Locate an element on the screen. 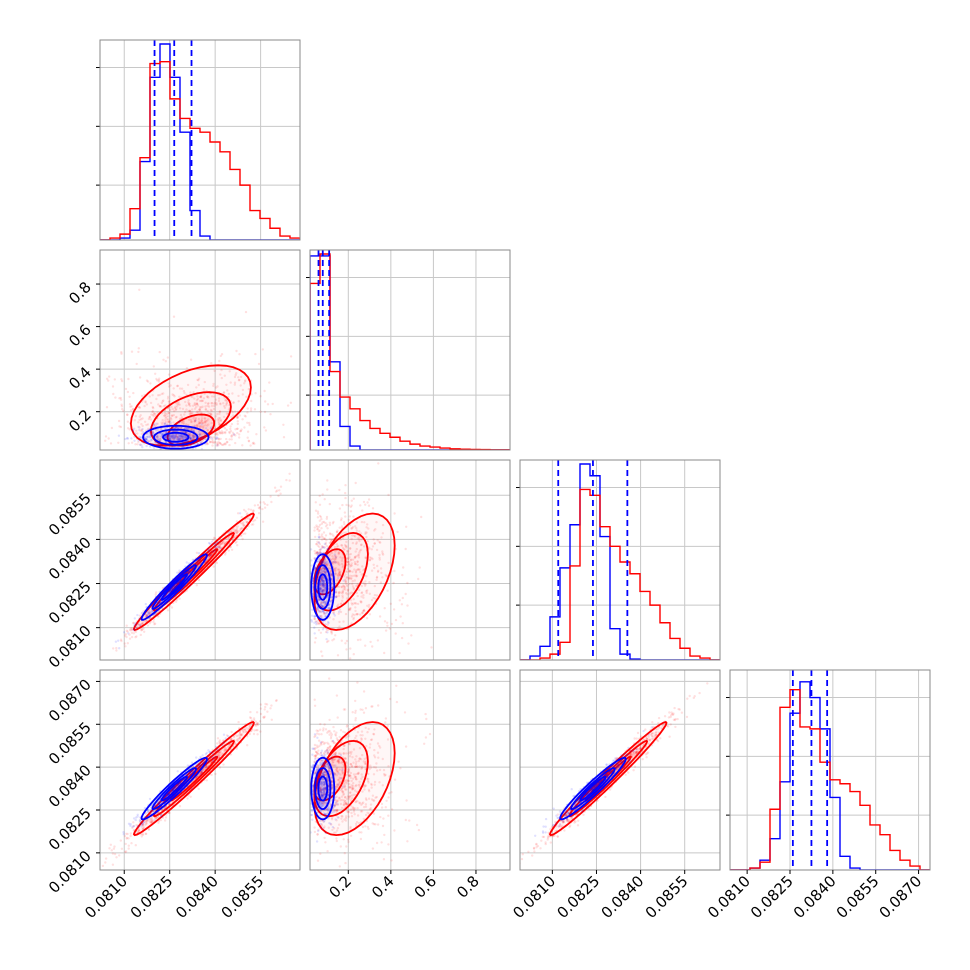 The image size is (970, 970). y-tick-label: 0.4 is located at coordinates (80, 378).